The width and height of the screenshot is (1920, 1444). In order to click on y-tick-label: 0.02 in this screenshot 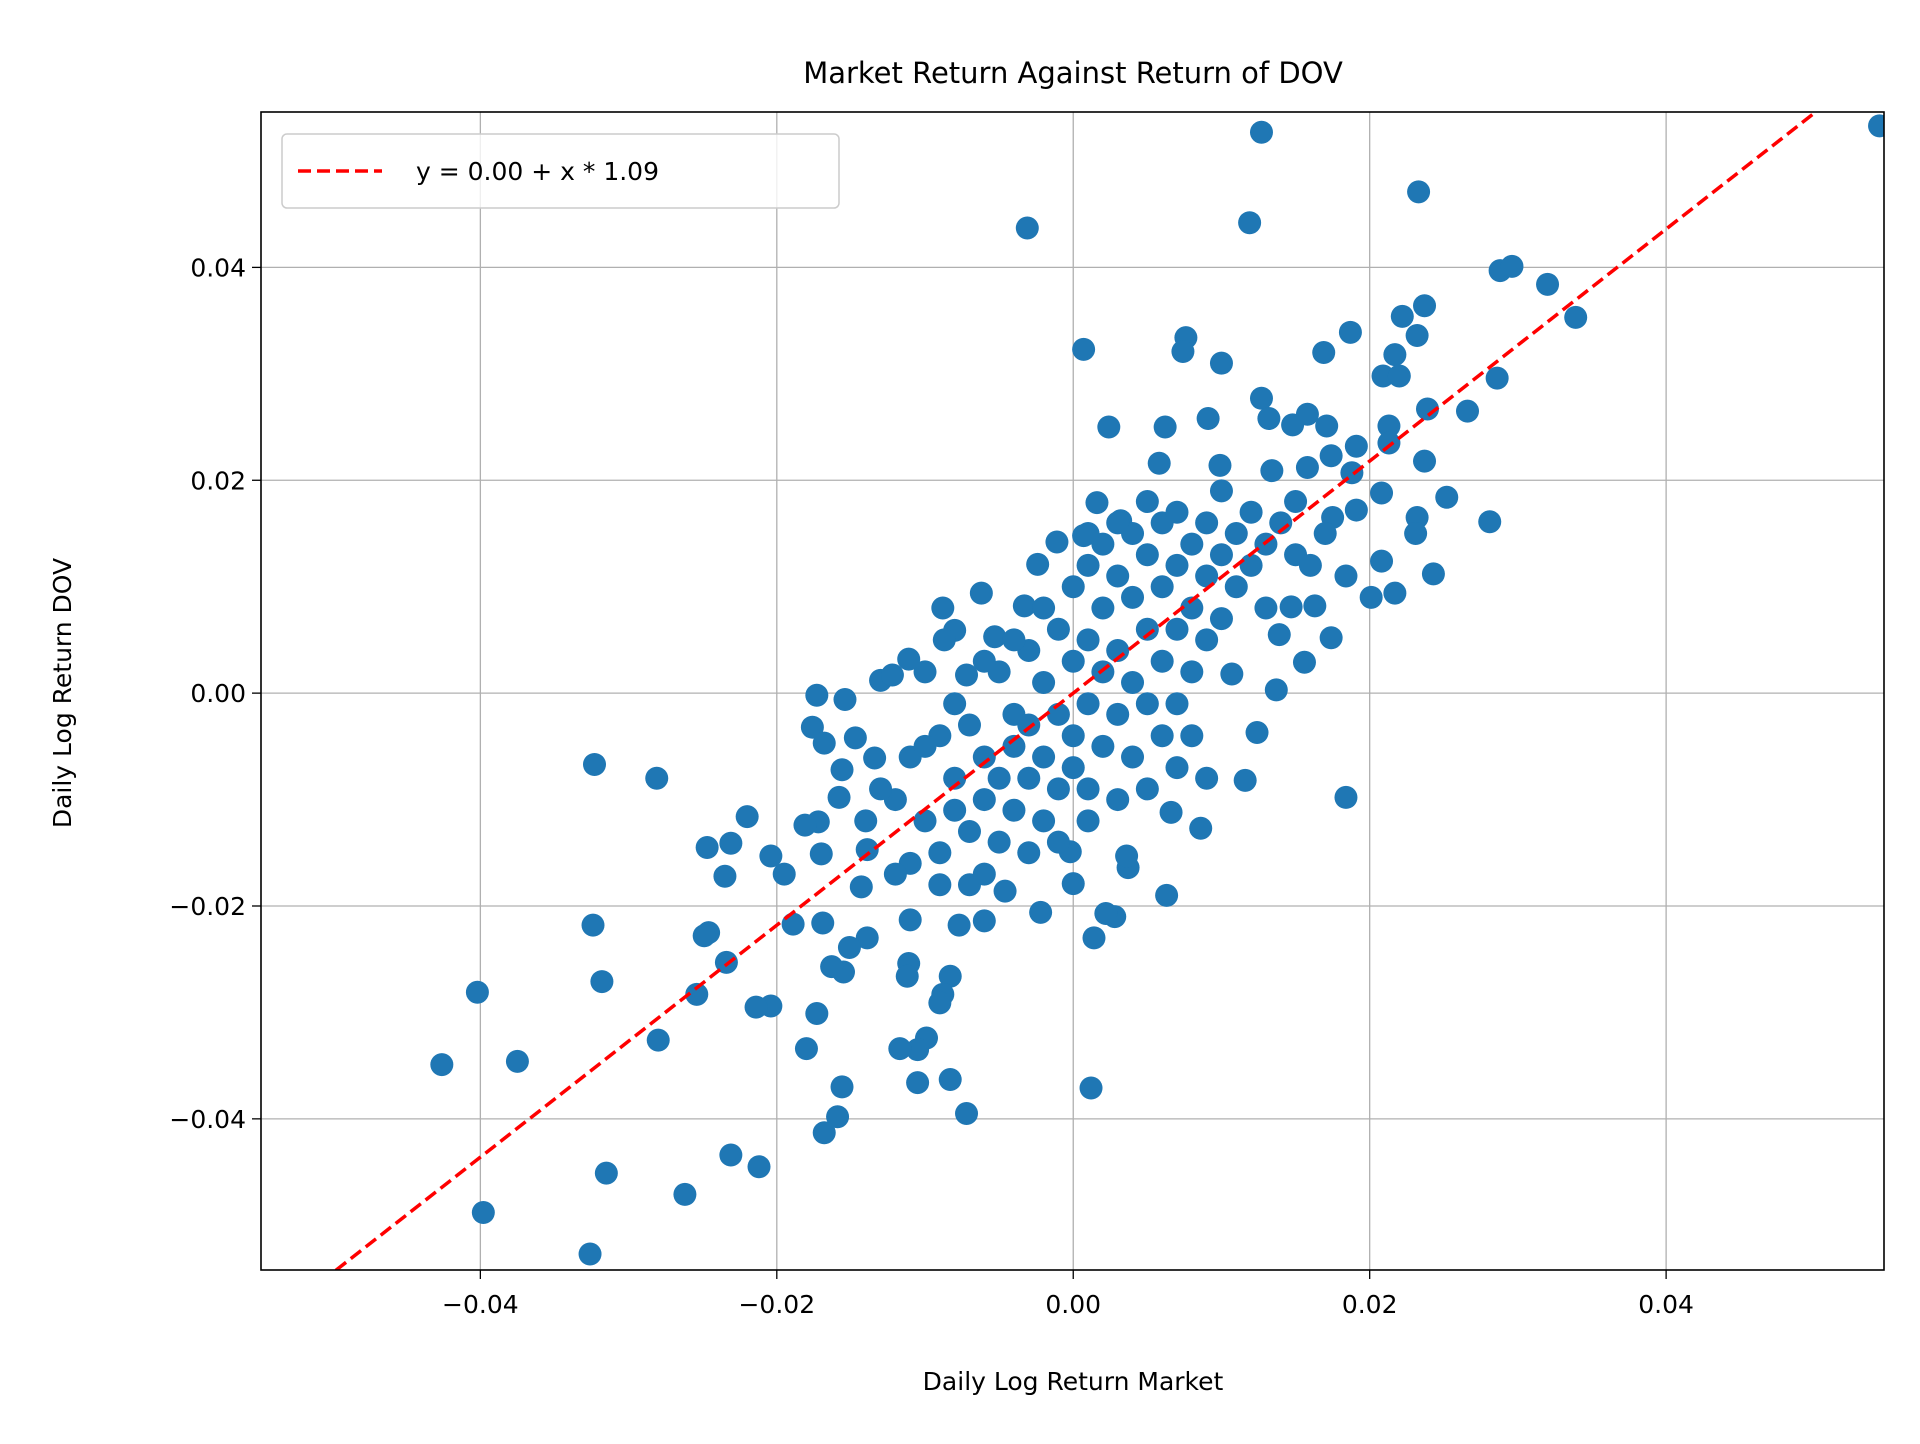, I will do `click(218, 480)`.